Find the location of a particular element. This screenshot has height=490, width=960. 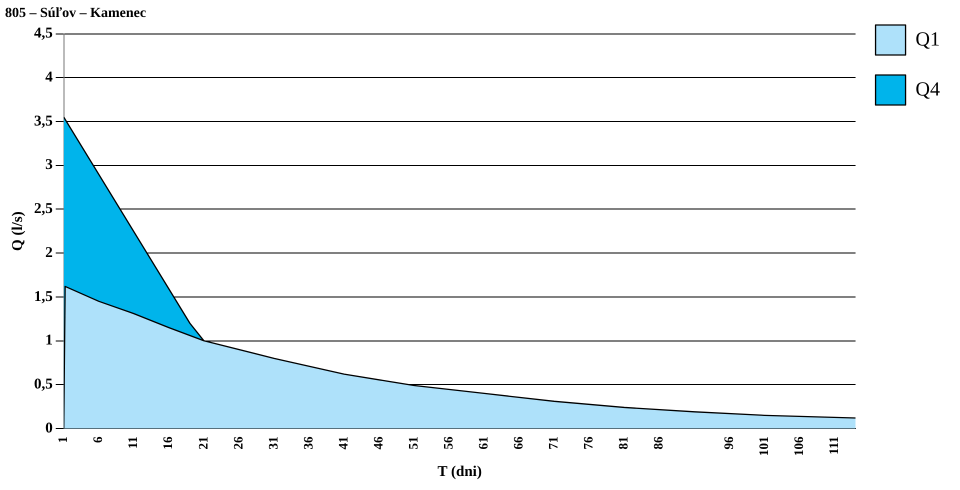

y-tick-label: 2,5 is located at coordinates (43, 209).